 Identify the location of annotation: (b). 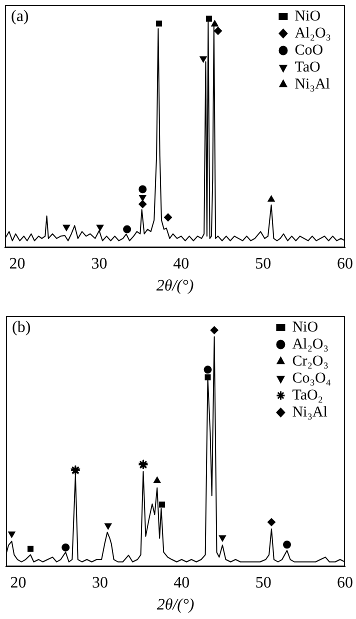
(21, 327).